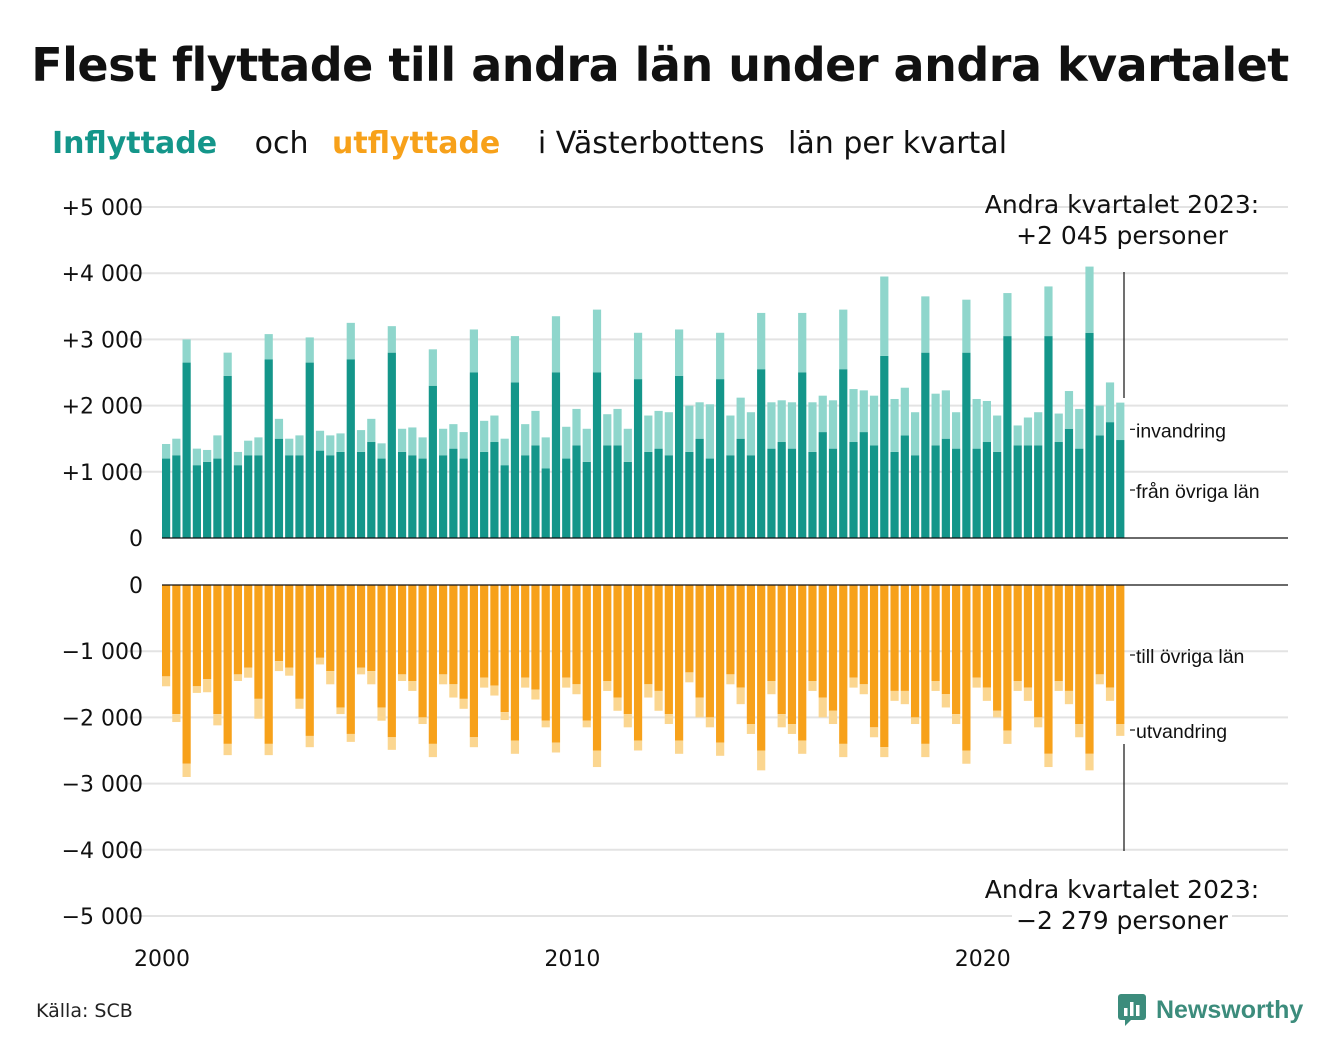 The image size is (1340, 1060). I want to click on annotation-bottom-line2: −2 279 personer, so click(1122, 920).